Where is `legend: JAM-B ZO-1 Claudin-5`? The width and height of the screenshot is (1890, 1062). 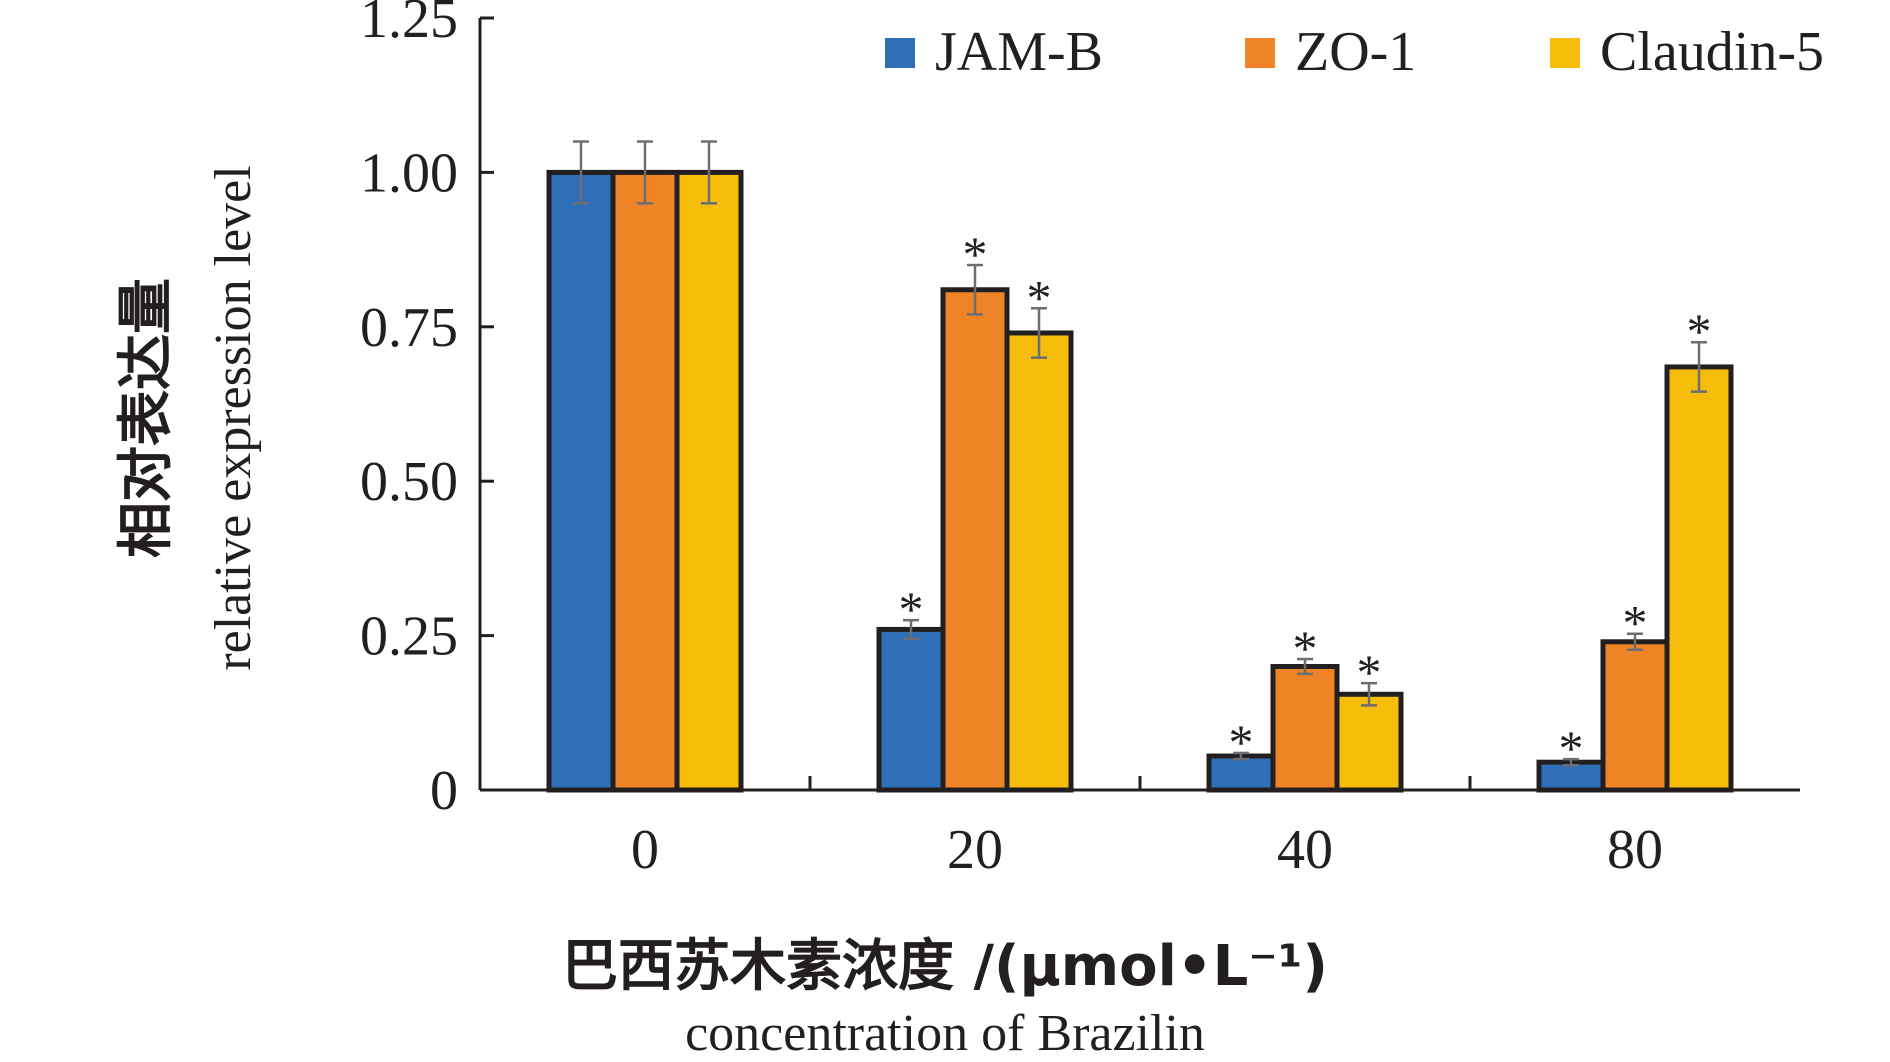
legend: JAM-B ZO-1 Claudin-5 is located at coordinates (1354, 52).